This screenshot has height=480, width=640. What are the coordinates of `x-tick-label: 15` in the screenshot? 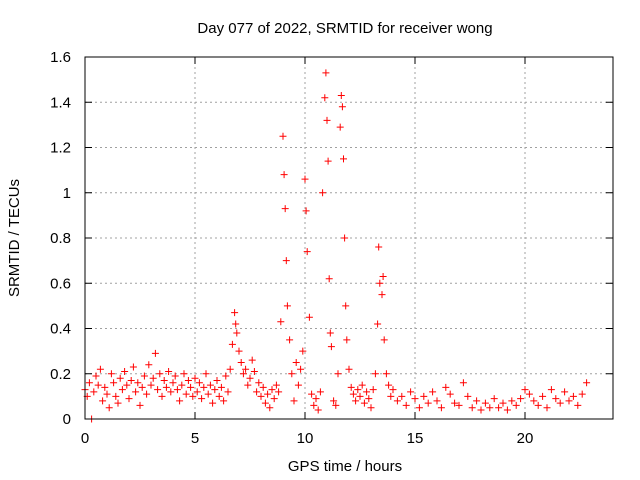 It's located at (415, 438).